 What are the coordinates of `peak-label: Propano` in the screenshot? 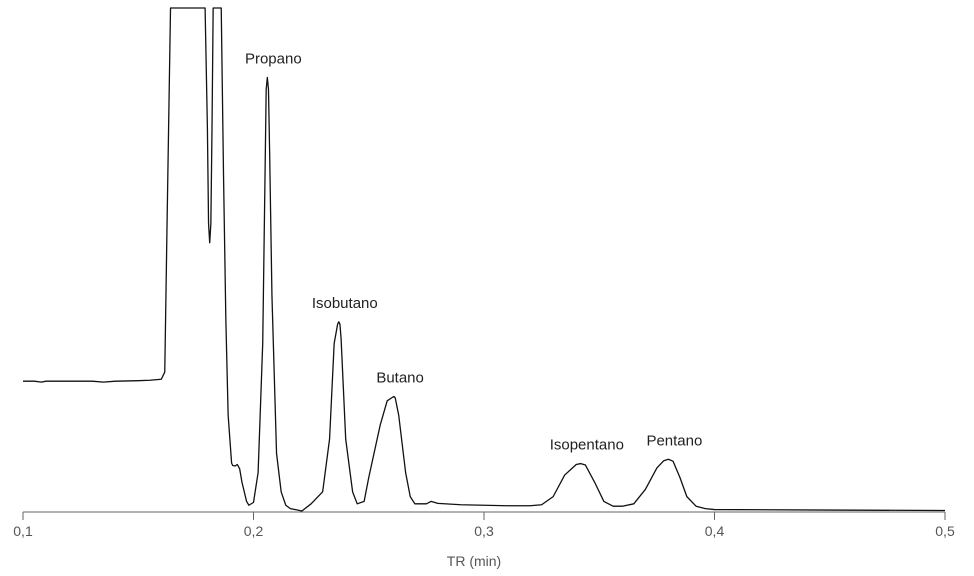 It's located at (273, 58).